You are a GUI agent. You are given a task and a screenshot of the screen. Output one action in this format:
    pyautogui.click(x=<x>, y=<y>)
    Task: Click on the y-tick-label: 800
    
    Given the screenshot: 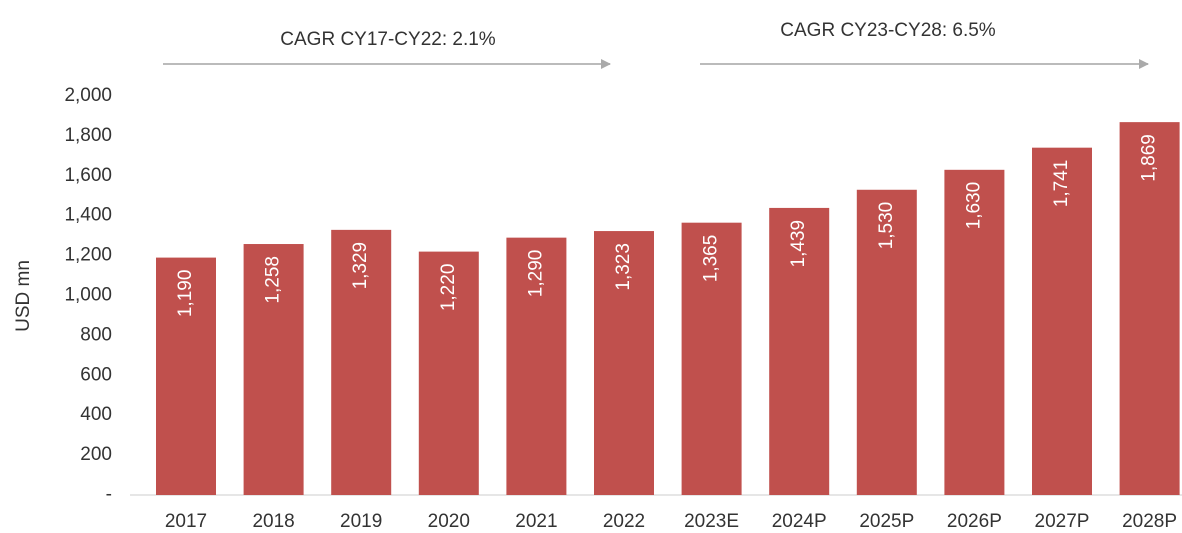 What is the action you would take?
    pyautogui.click(x=96, y=334)
    